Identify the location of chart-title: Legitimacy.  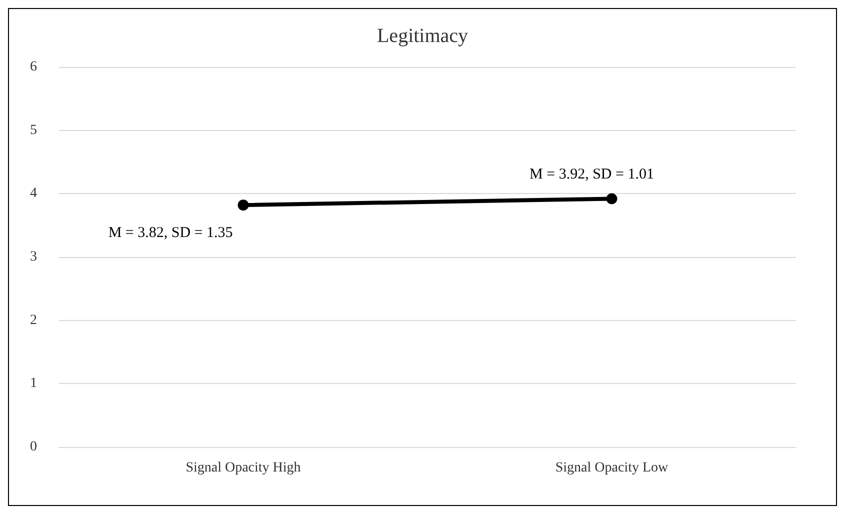
(422, 36).